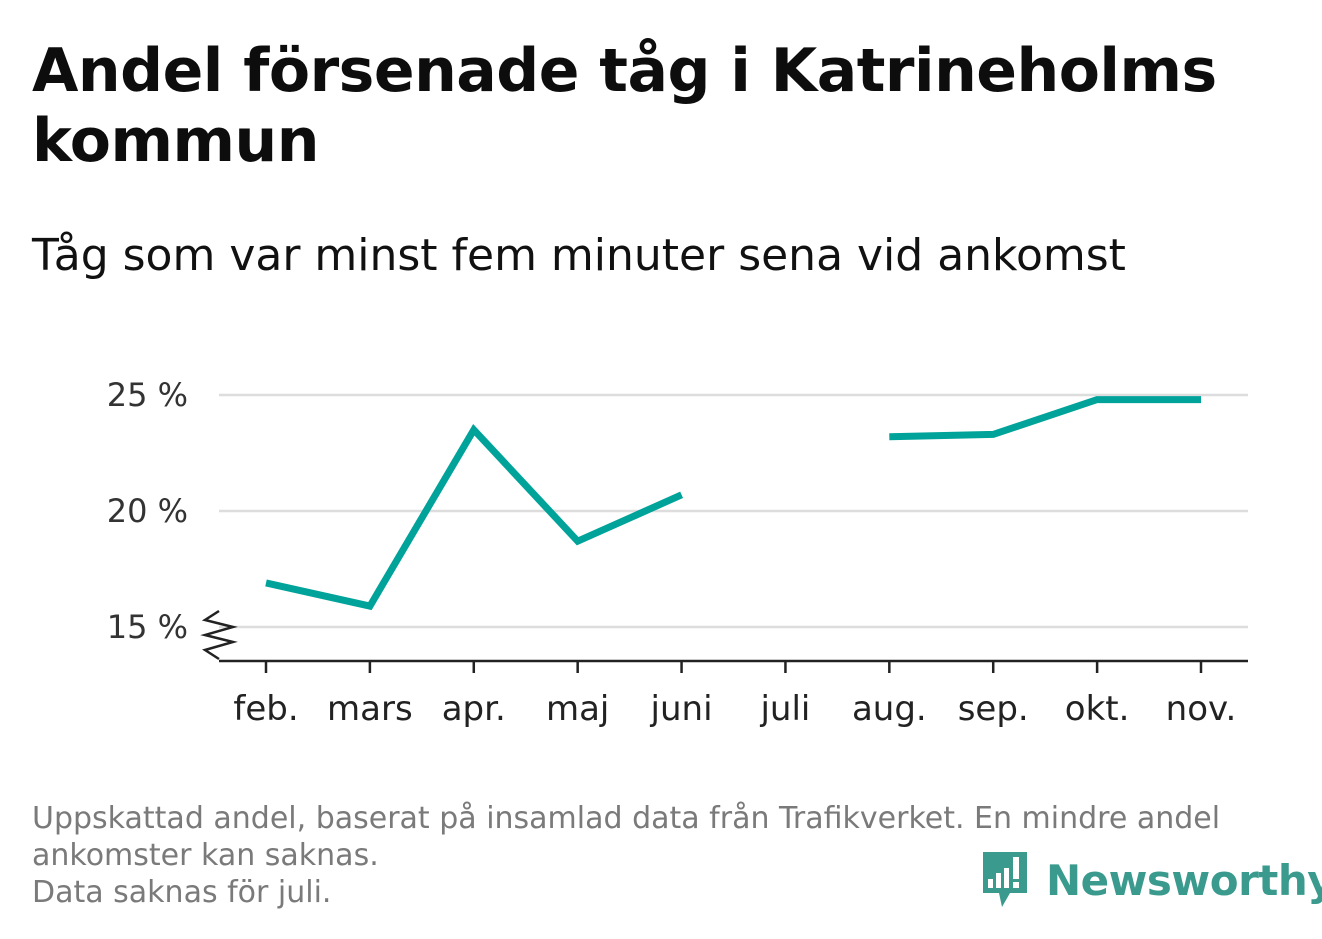 Image resolution: width=1322 pixels, height=939 pixels. I want to click on y-tick-label: 15 %, so click(147, 627).